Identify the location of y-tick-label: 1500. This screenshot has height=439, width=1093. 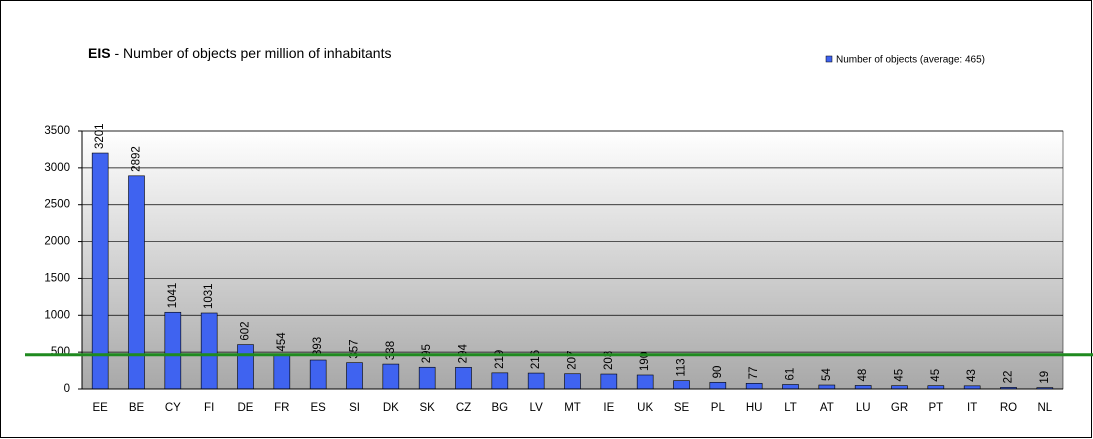
(57, 278).